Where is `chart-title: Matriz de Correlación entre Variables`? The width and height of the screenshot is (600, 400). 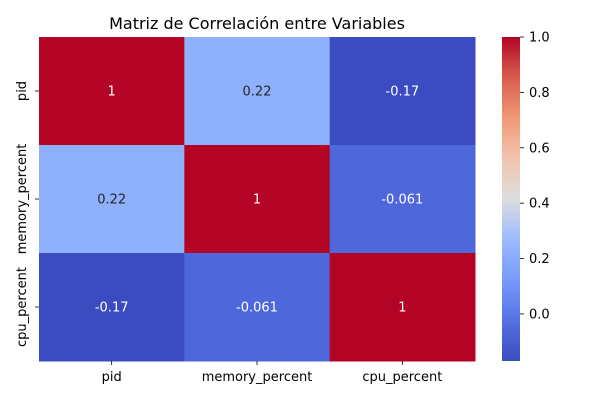 chart-title: Matriz de Correlación entre Variables is located at coordinates (257, 23).